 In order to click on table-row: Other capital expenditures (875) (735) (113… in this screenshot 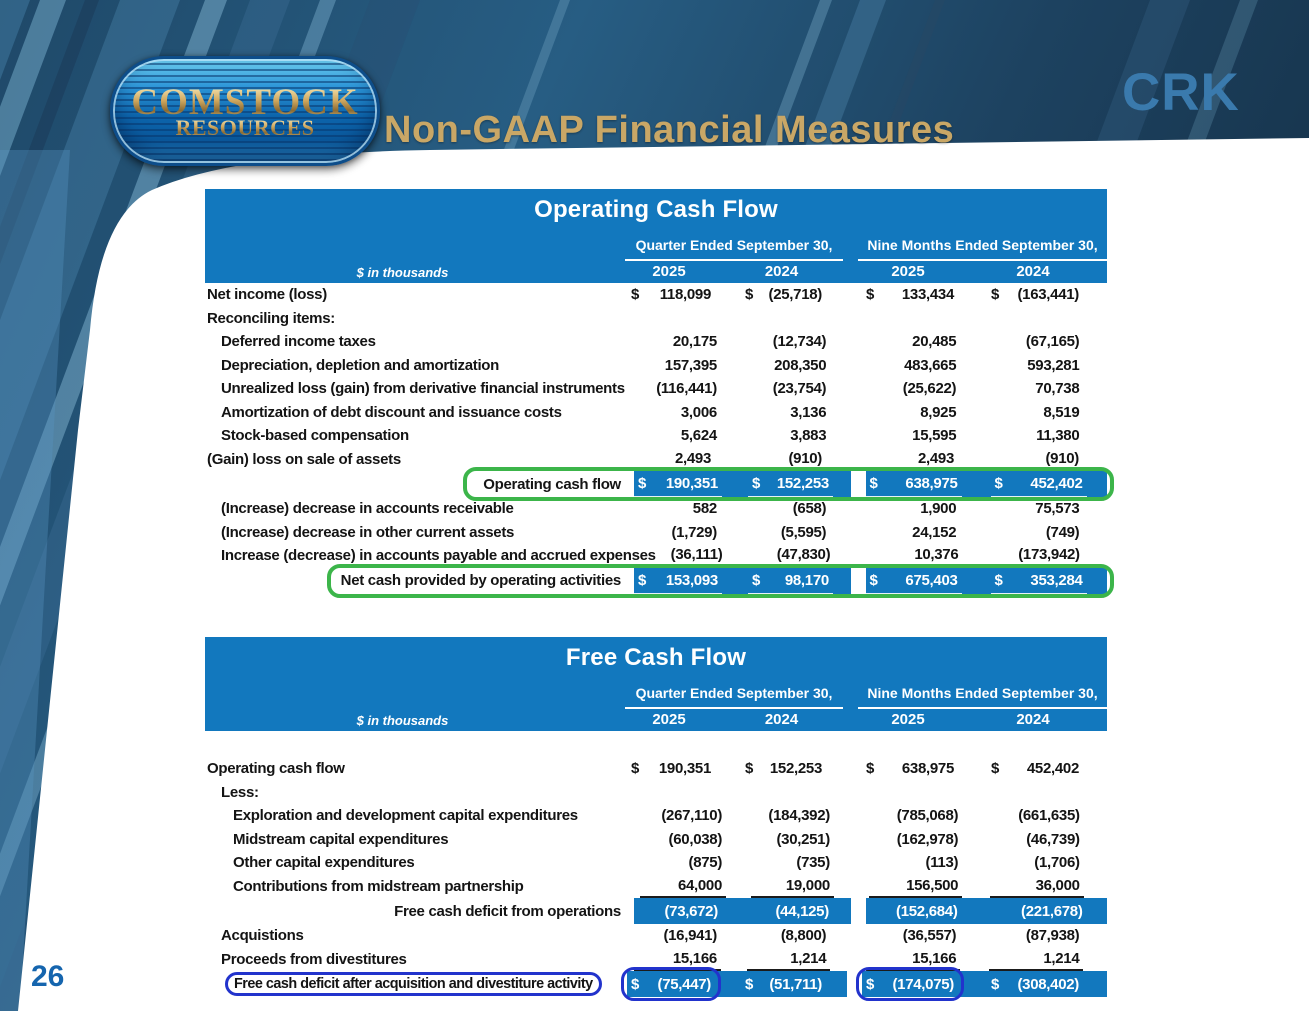, I will do `click(656, 863)`.